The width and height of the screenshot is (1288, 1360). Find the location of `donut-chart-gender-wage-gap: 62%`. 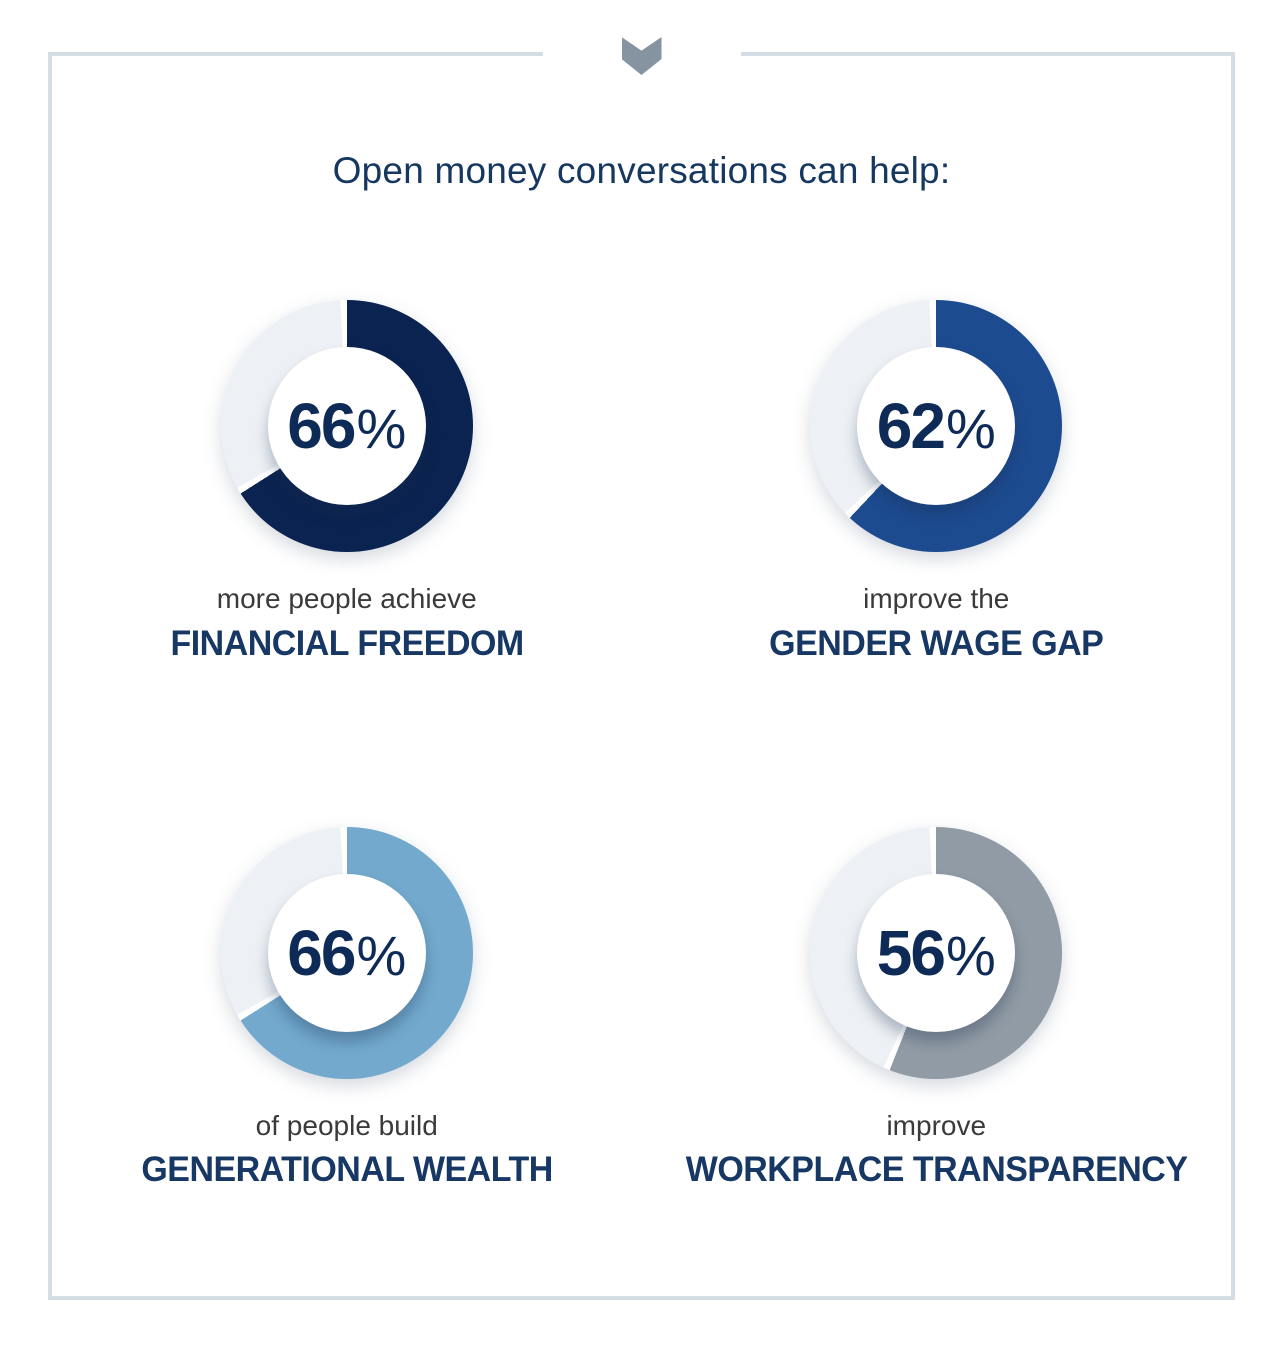

donut-chart-gender-wage-gap: 62% is located at coordinates (936, 426).